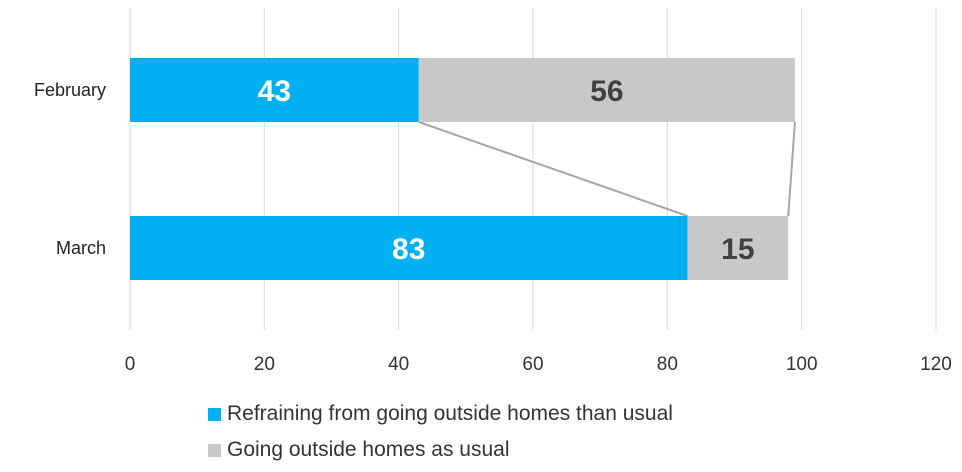  What do you see at coordinates (130, 364) in the screenshot?
I see `x-tick-label: 0` at bounding box center [130, 364].